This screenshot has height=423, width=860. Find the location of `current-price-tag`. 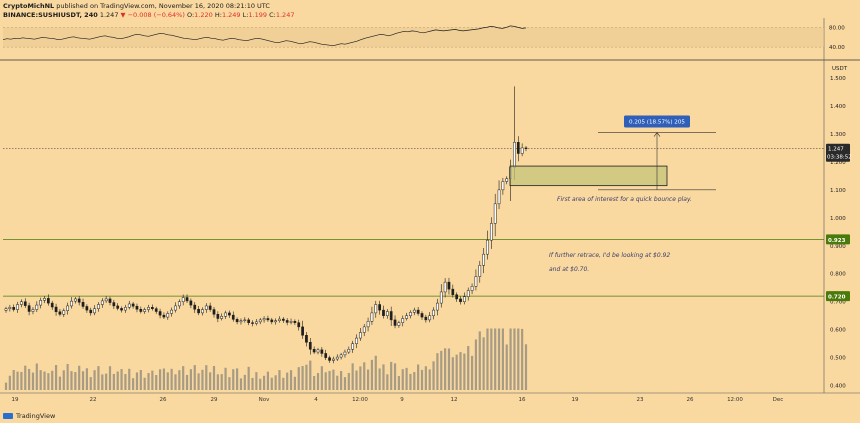

current-price-tag is located at coordinates (838, 152).